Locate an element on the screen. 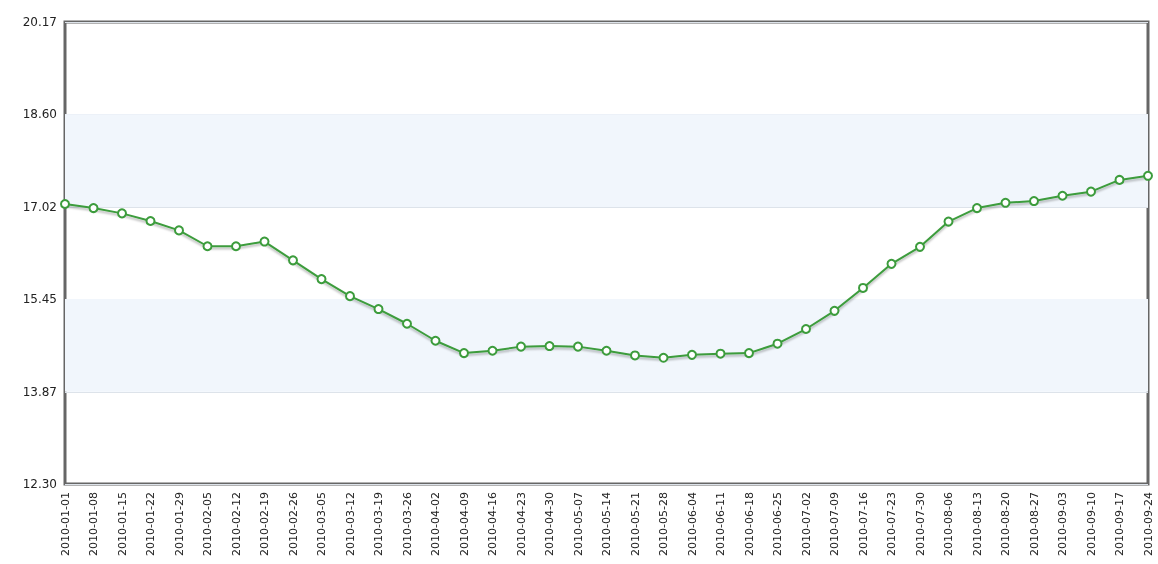  x-tick-label: 2010-04-23 is located at coordinates (521, 524).